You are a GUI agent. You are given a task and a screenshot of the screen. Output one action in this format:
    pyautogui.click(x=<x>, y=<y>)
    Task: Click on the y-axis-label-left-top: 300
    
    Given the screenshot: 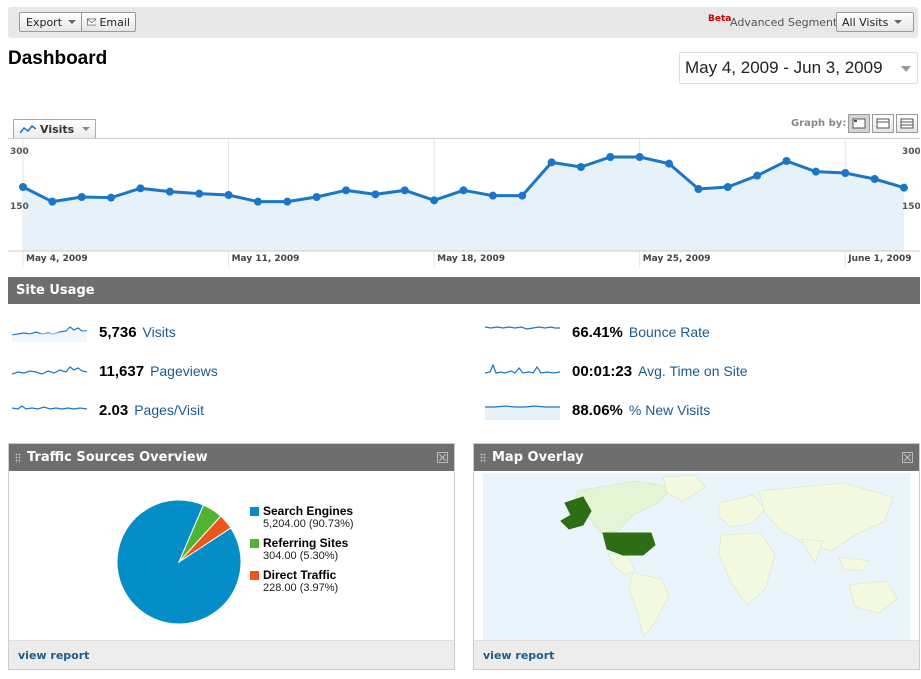 What is the action you would take?
    pyautogui.click(x=19, y=152)
    